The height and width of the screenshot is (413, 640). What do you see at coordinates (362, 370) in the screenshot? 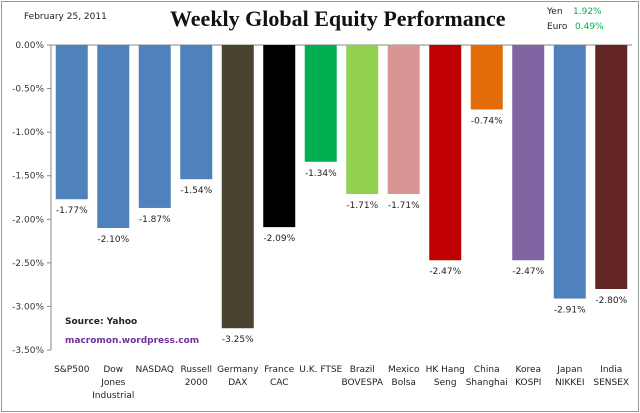
I see `category-label: Brazil` at bounding box center [362, 370].